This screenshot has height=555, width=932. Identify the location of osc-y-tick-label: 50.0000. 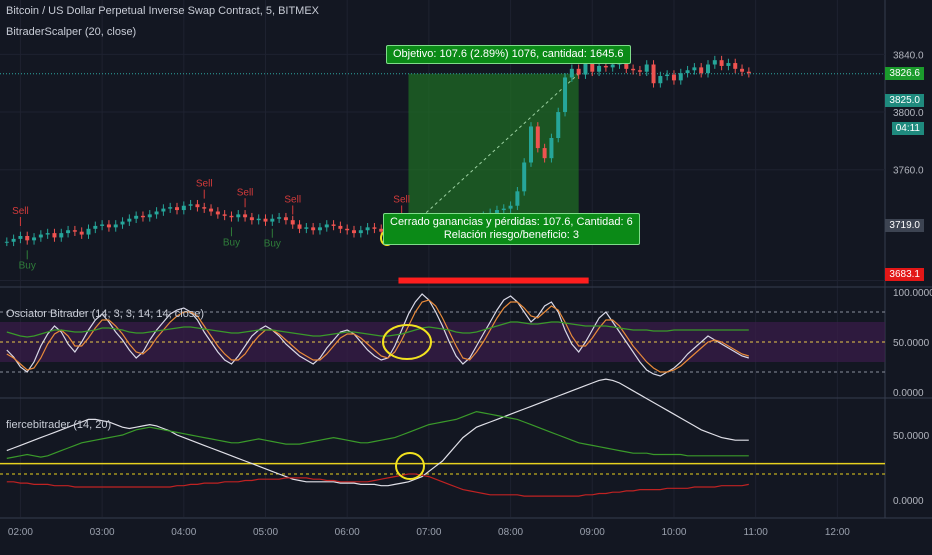
(911, 343).